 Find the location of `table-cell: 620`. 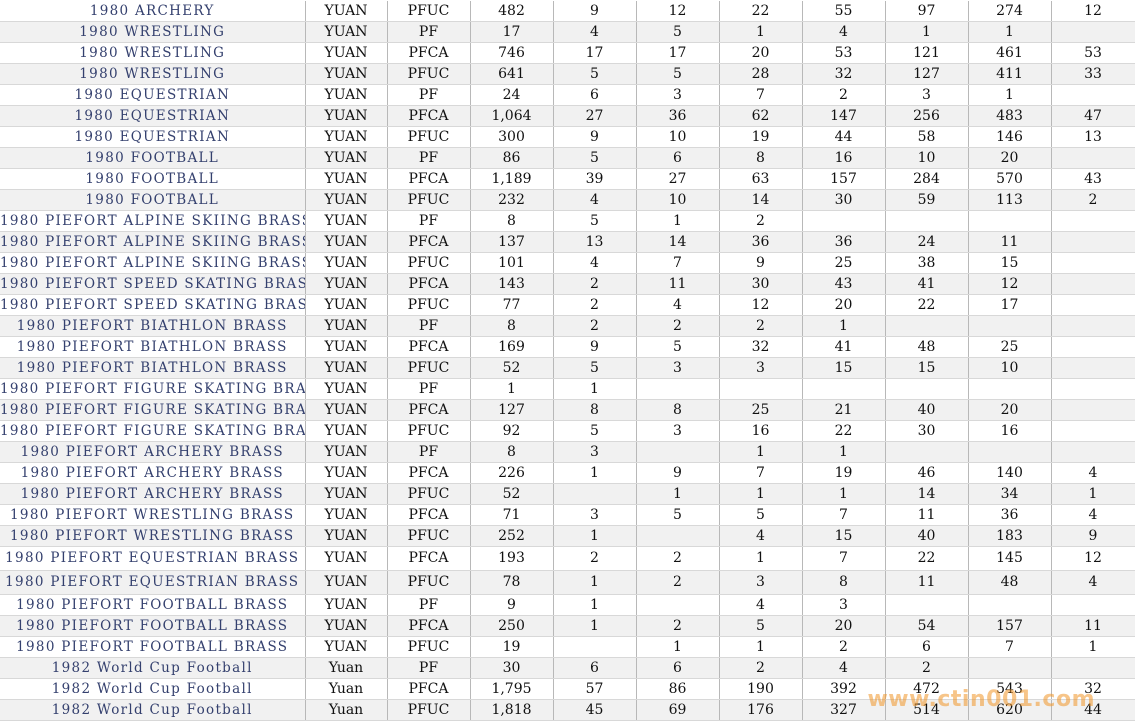

table-cell: 620 is located at coordinates (1010, 710).